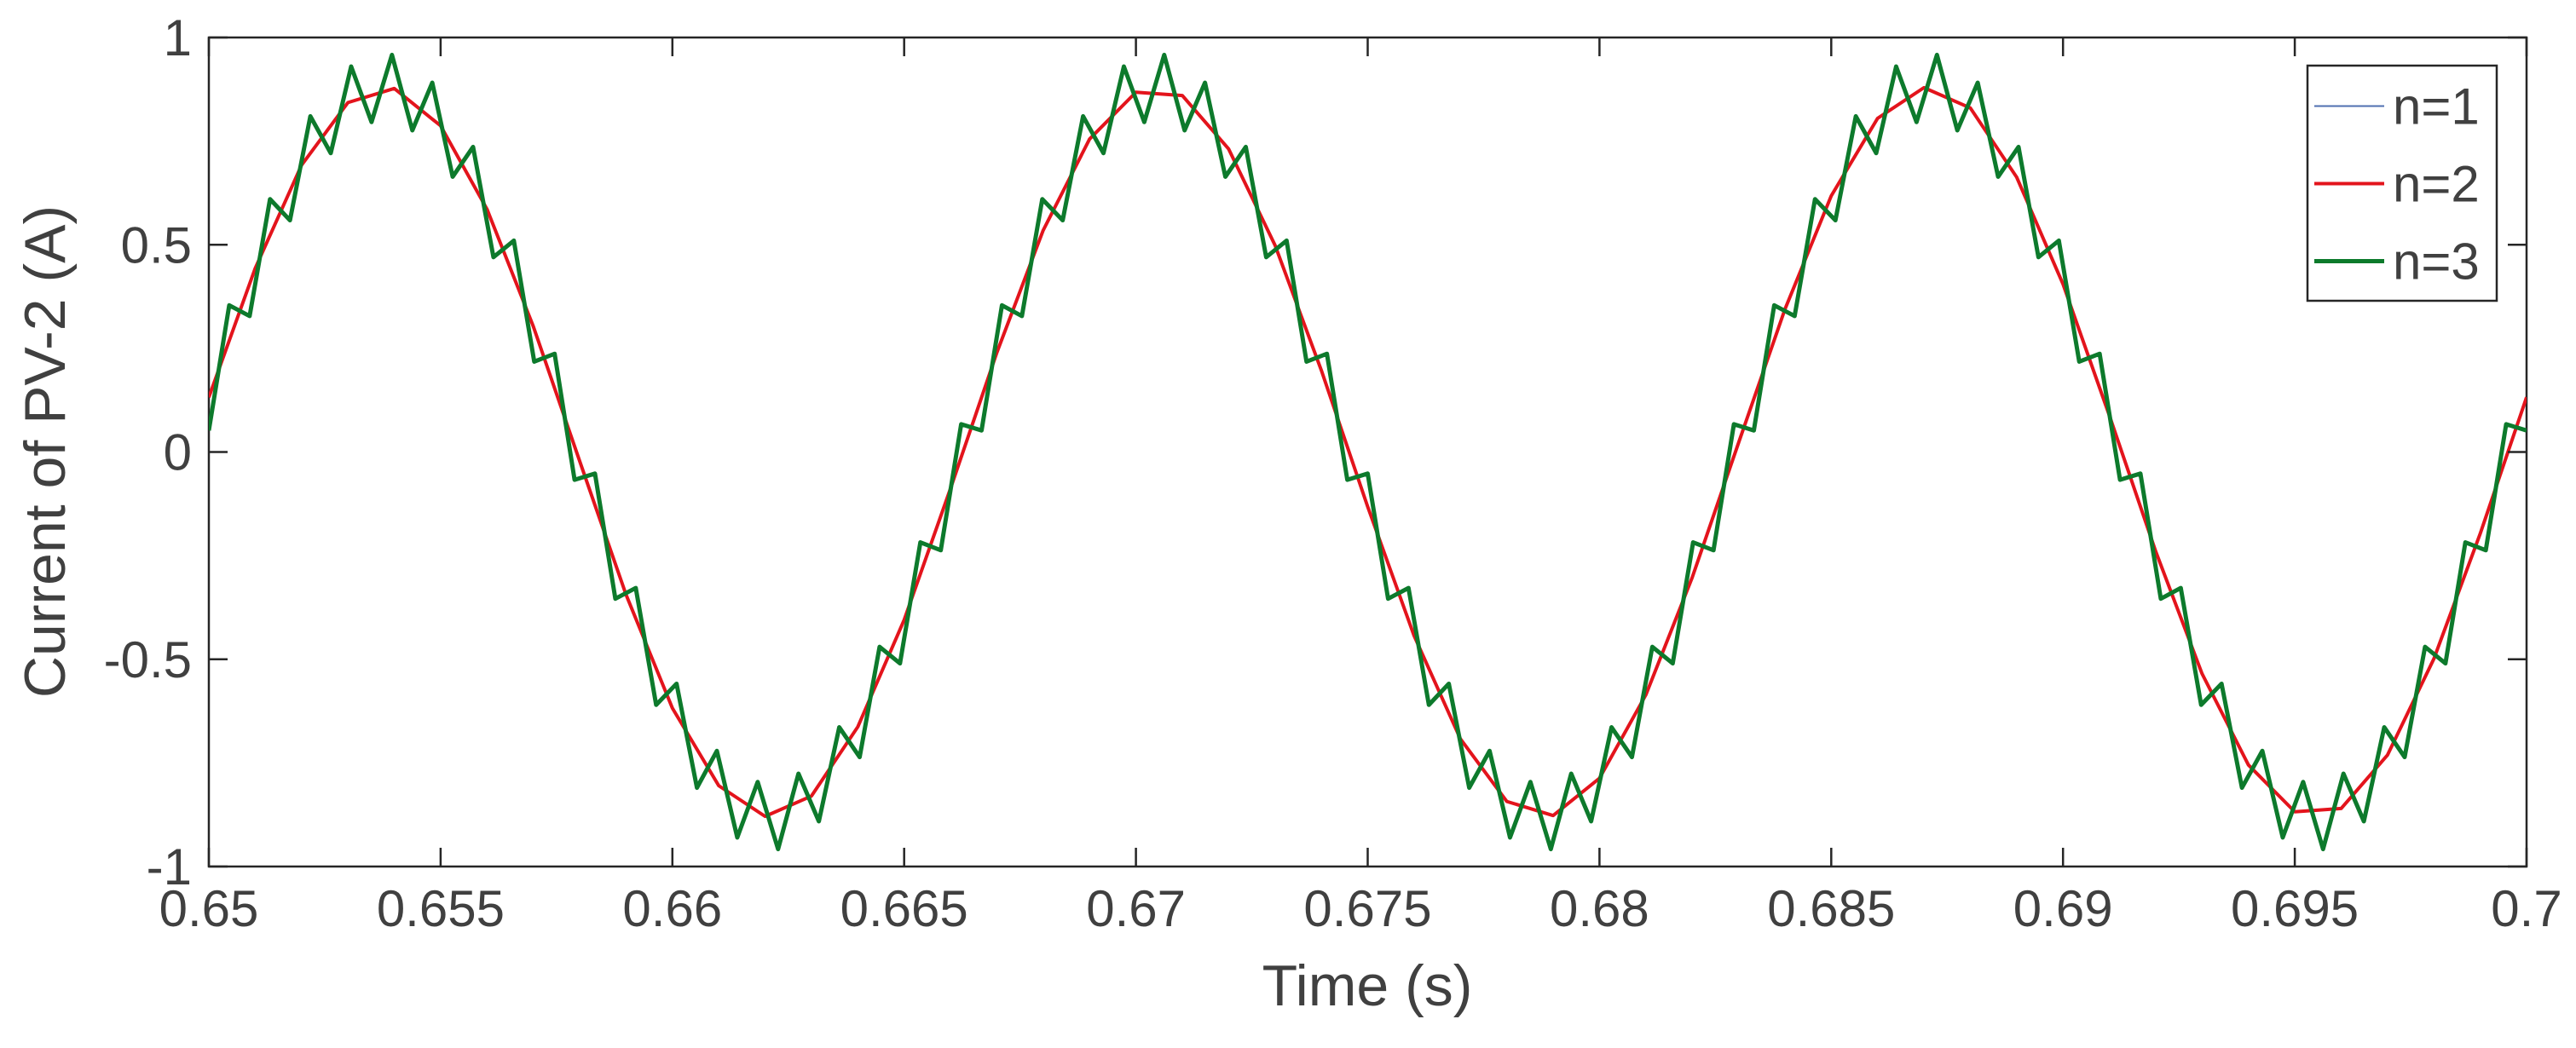 The image size is (2576, 1048). I want to click on y-tick-label: 1, so click(178, 38).